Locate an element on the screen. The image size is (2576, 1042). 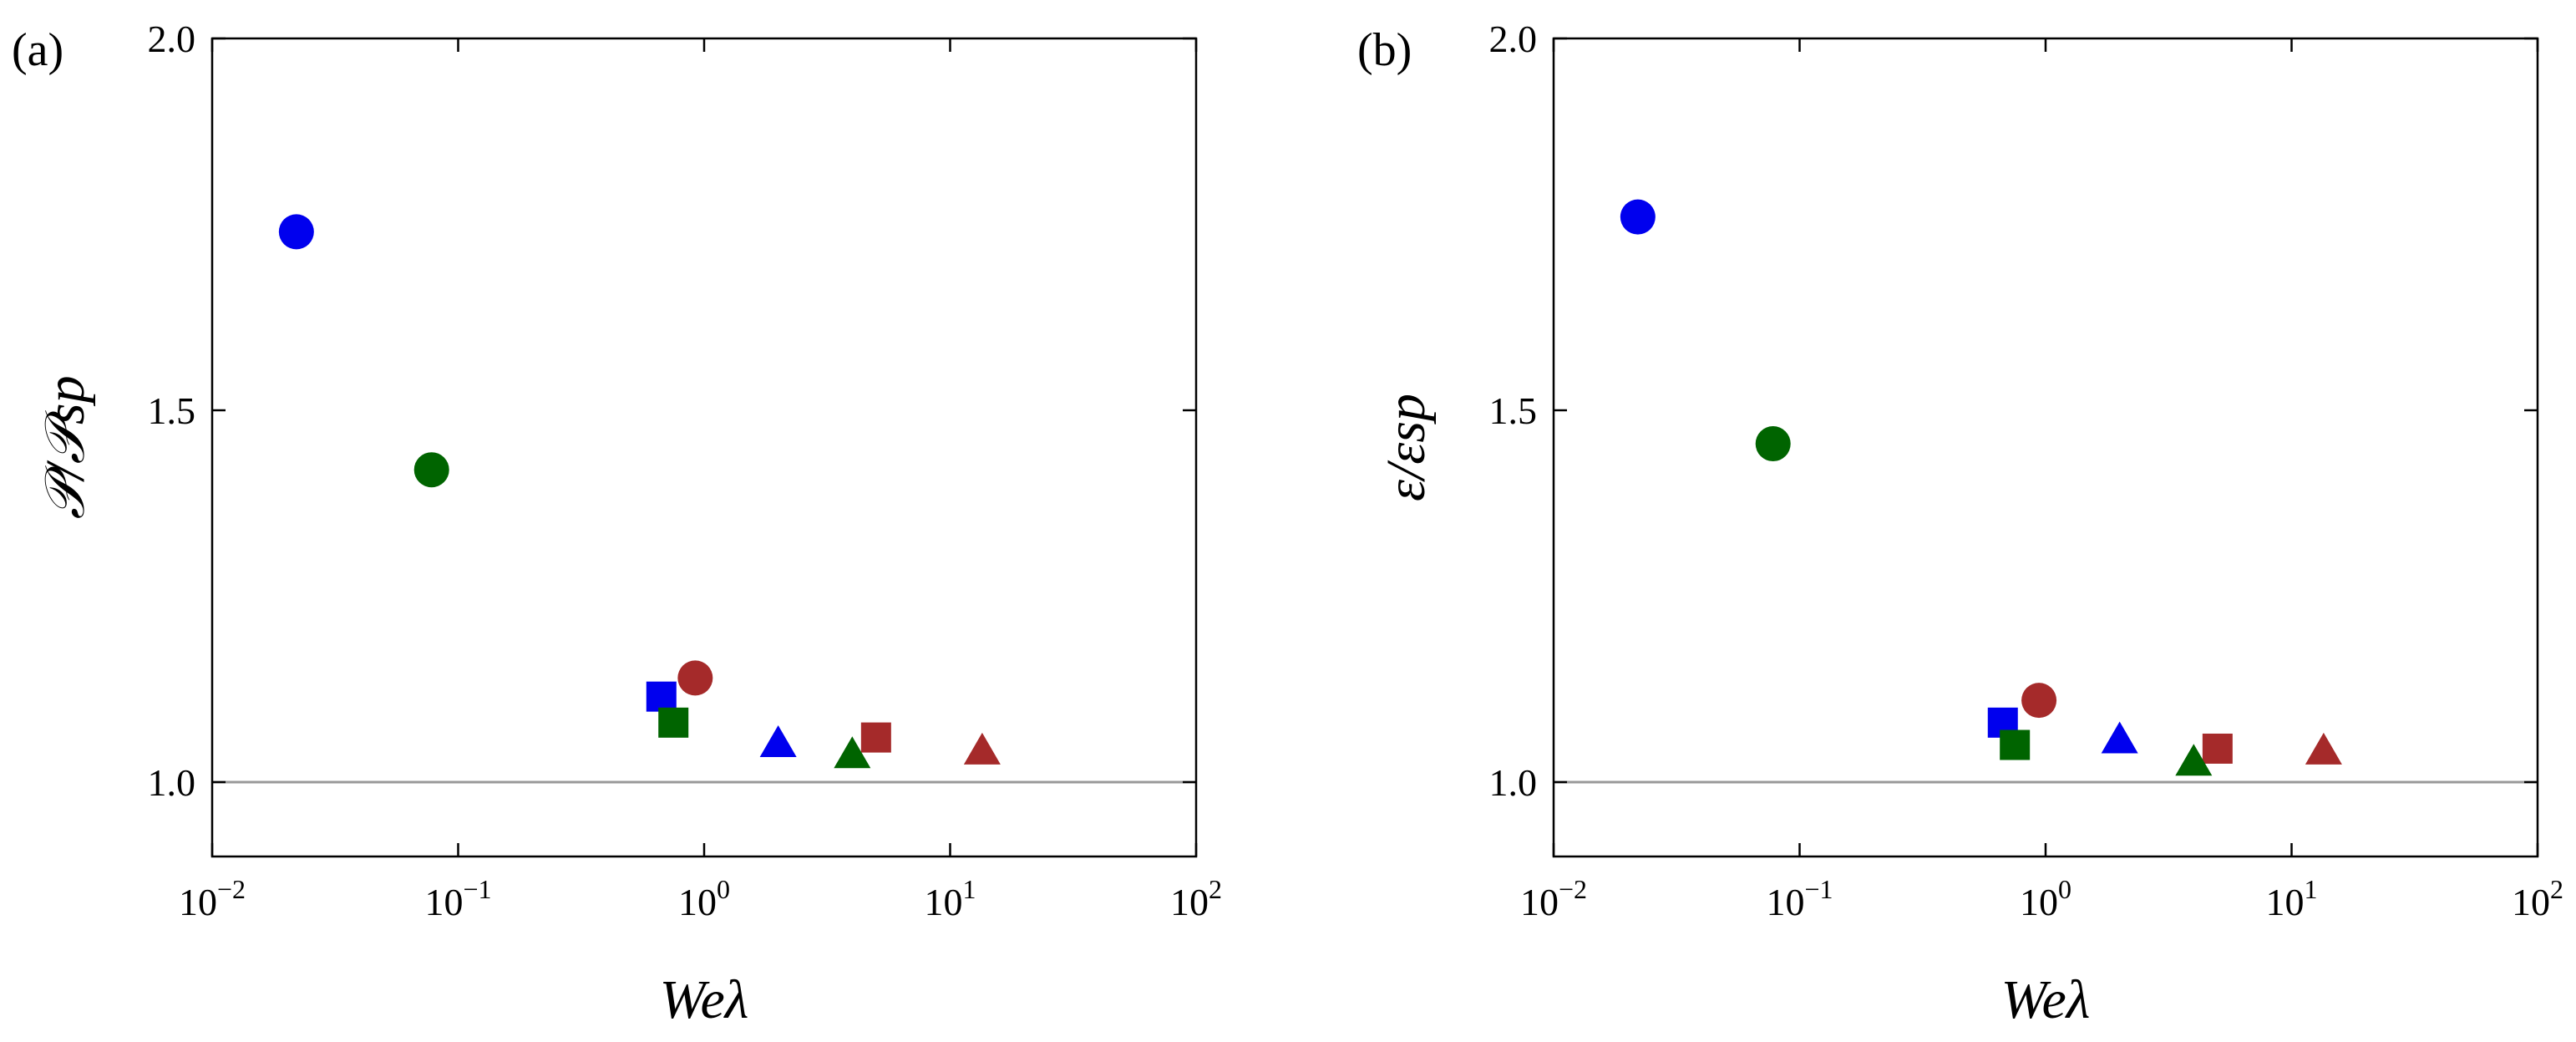
y-axis-title: ε/εsp is located at coordinates (1406, 447).